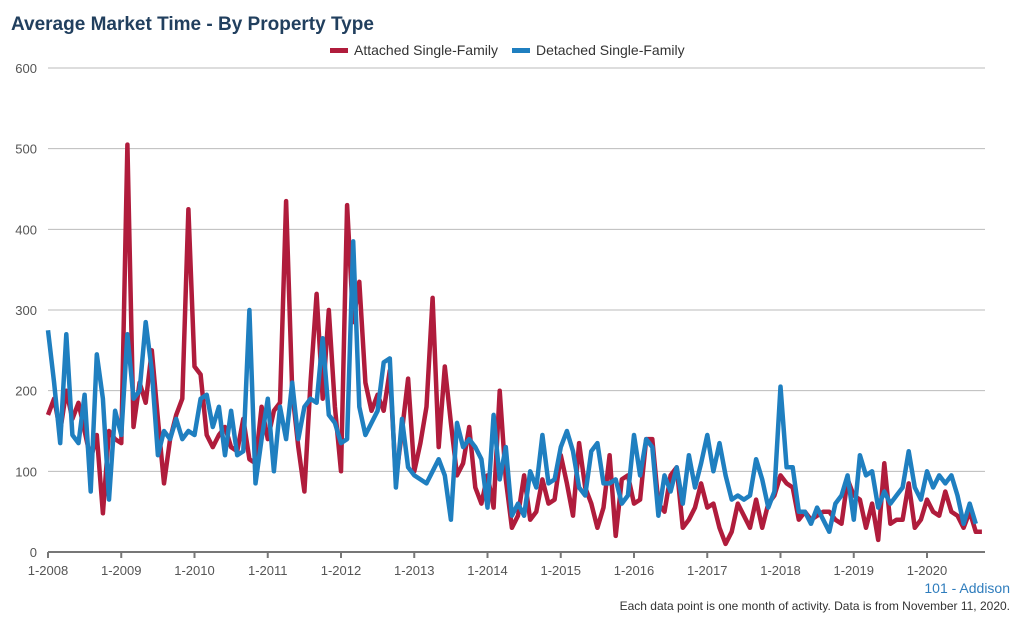 The height and width of the screenshot is (617, 1020). Describe the element at coordinates (634, 570) in the screenshot. I see `x-tick-label: 1-2016` at that location.